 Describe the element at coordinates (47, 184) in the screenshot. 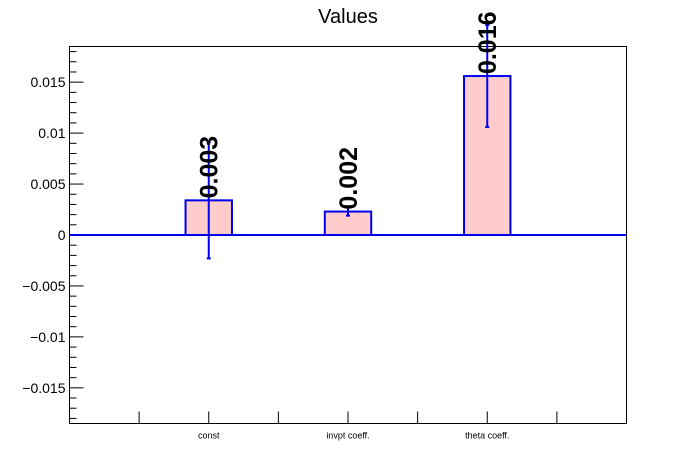

I see `y-tick-label: 0.005` at that location.